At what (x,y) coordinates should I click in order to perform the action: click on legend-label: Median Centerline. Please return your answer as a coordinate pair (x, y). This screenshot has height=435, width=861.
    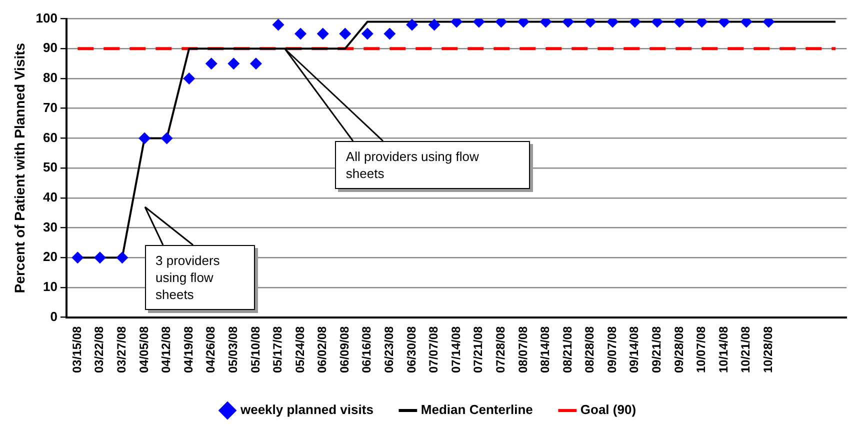
    Looking at the image, I should click on (476, 410).